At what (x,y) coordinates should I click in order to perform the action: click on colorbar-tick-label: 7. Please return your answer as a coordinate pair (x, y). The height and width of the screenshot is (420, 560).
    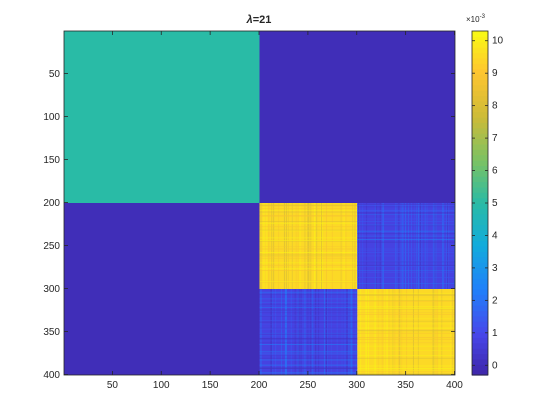
    Looking at the image, I should click on (495, 138).